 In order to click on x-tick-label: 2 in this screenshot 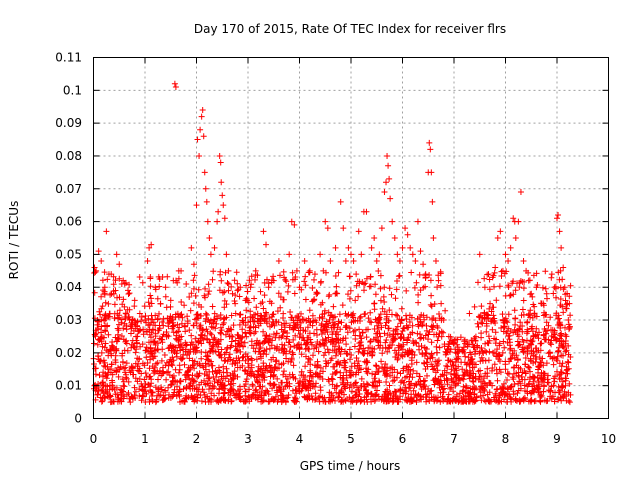, I will do `click(197, 439)`.